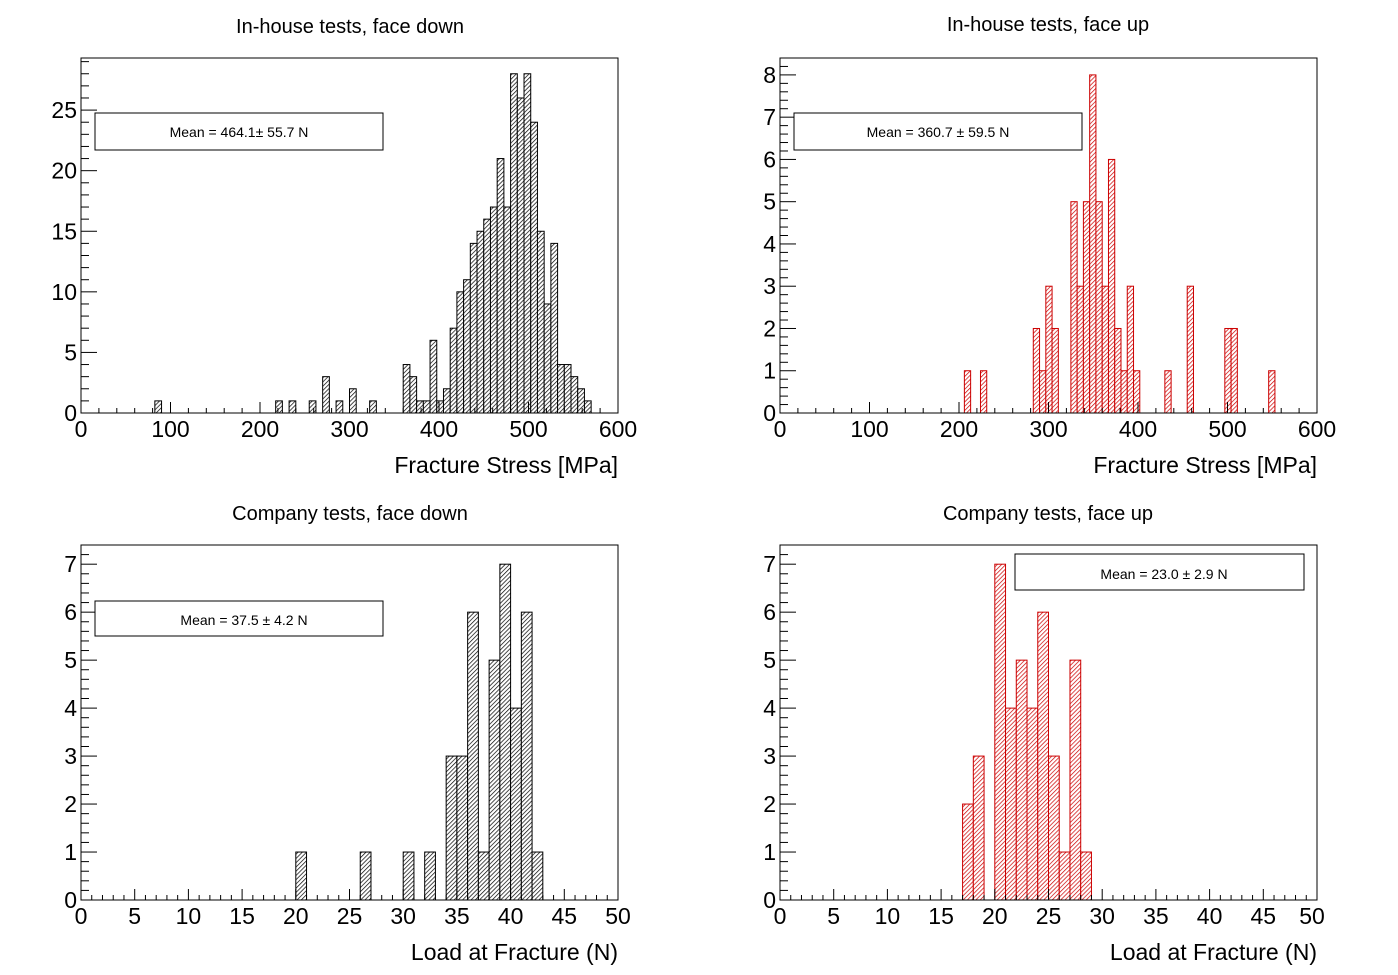 The width and height of the screenshot is (1398, 975). I want to click on x-tick-label: 0, so click(81, 916).